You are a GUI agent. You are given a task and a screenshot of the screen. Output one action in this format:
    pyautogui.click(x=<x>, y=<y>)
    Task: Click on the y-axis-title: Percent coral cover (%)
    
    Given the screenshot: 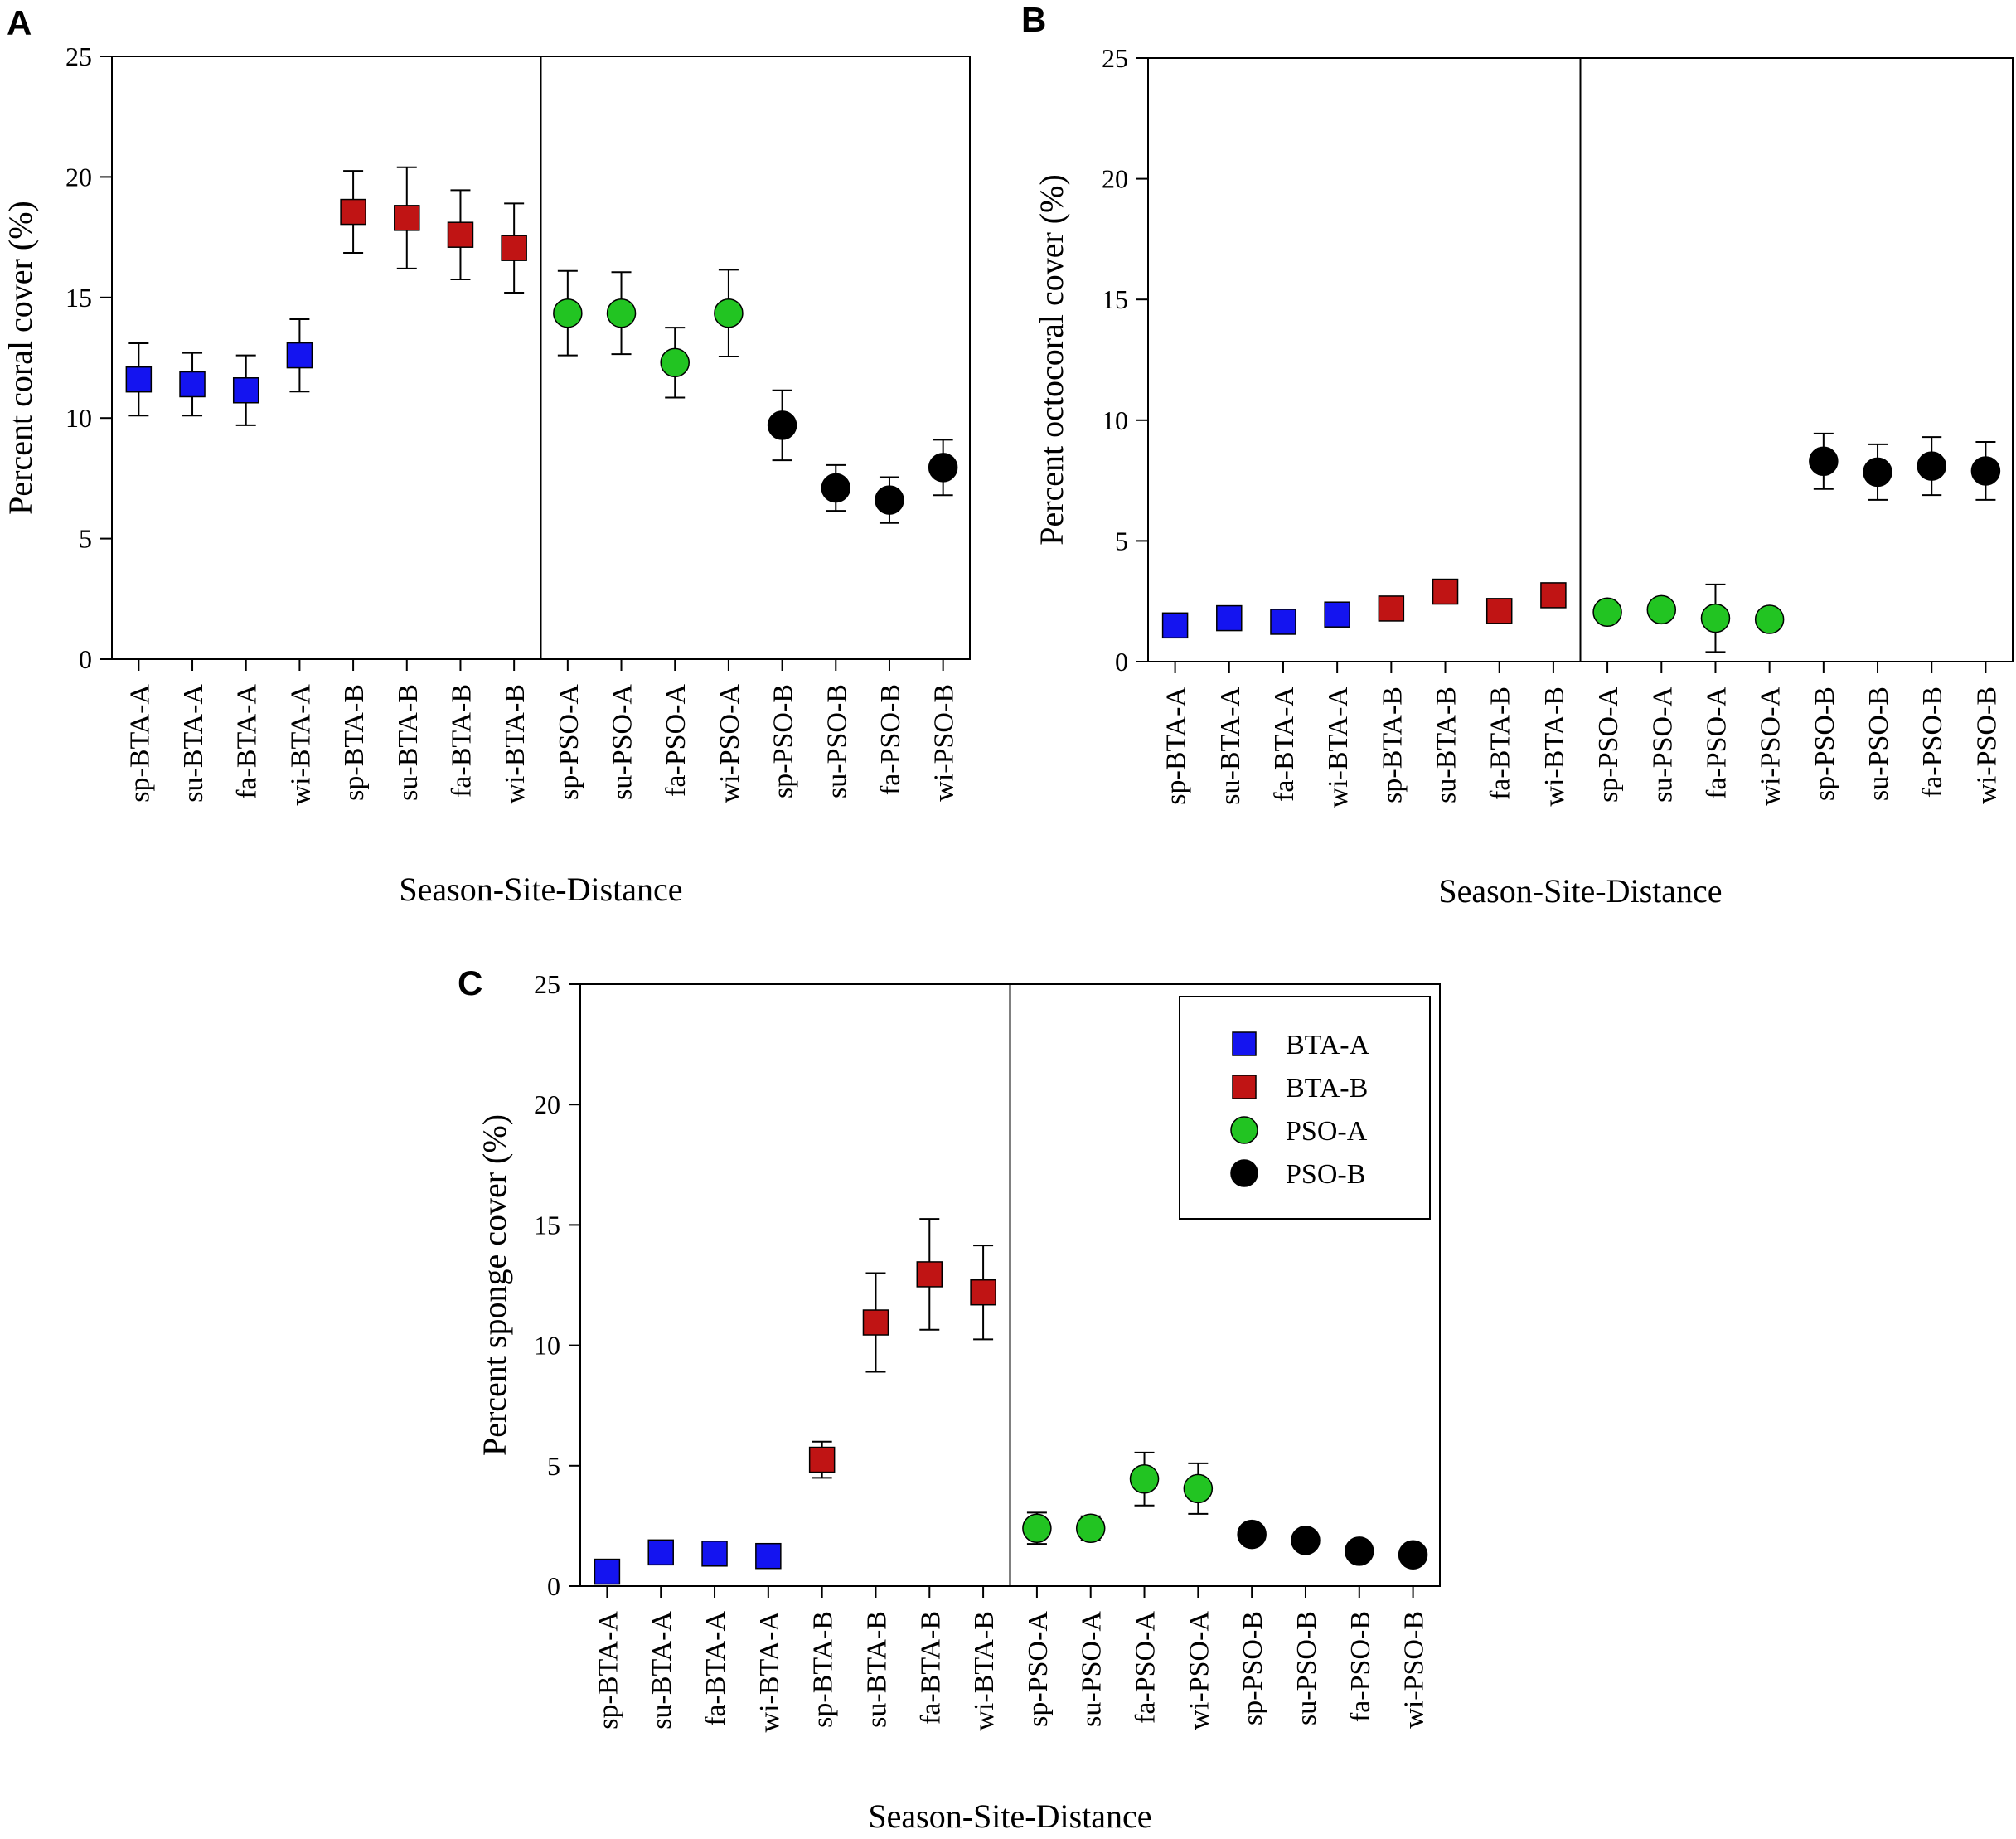 What is the action you would take?
    pyautogui.click(x=20, y=358)
    